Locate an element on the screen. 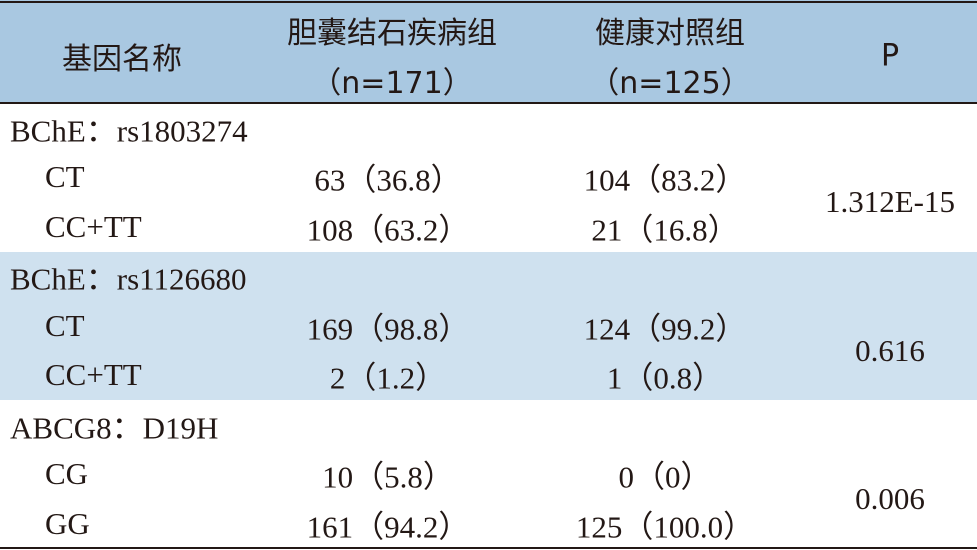 The width and height of the screenshot is (977, 550). cell: 1（0.8） is located at coordinates (665, 378).